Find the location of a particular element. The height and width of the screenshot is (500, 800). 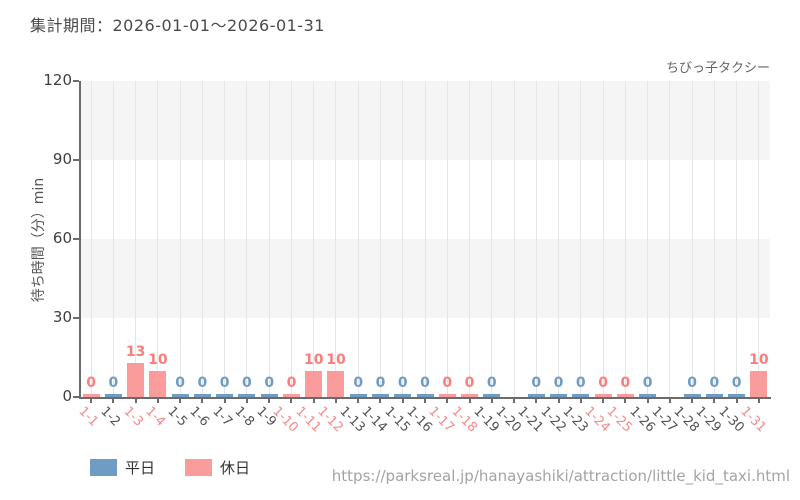

y-tick-label: 30 is located at coordinates (62, 317).